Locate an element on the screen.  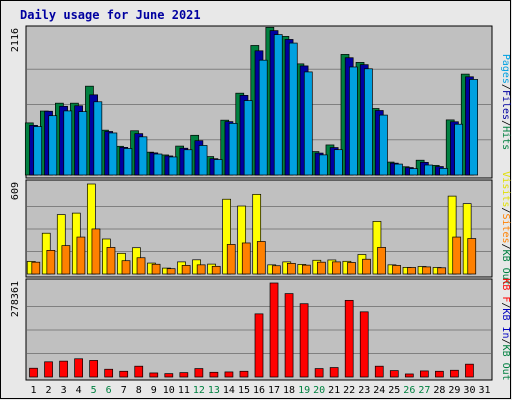
x-label-day-5: 5 is located at coordinates (94, 390).